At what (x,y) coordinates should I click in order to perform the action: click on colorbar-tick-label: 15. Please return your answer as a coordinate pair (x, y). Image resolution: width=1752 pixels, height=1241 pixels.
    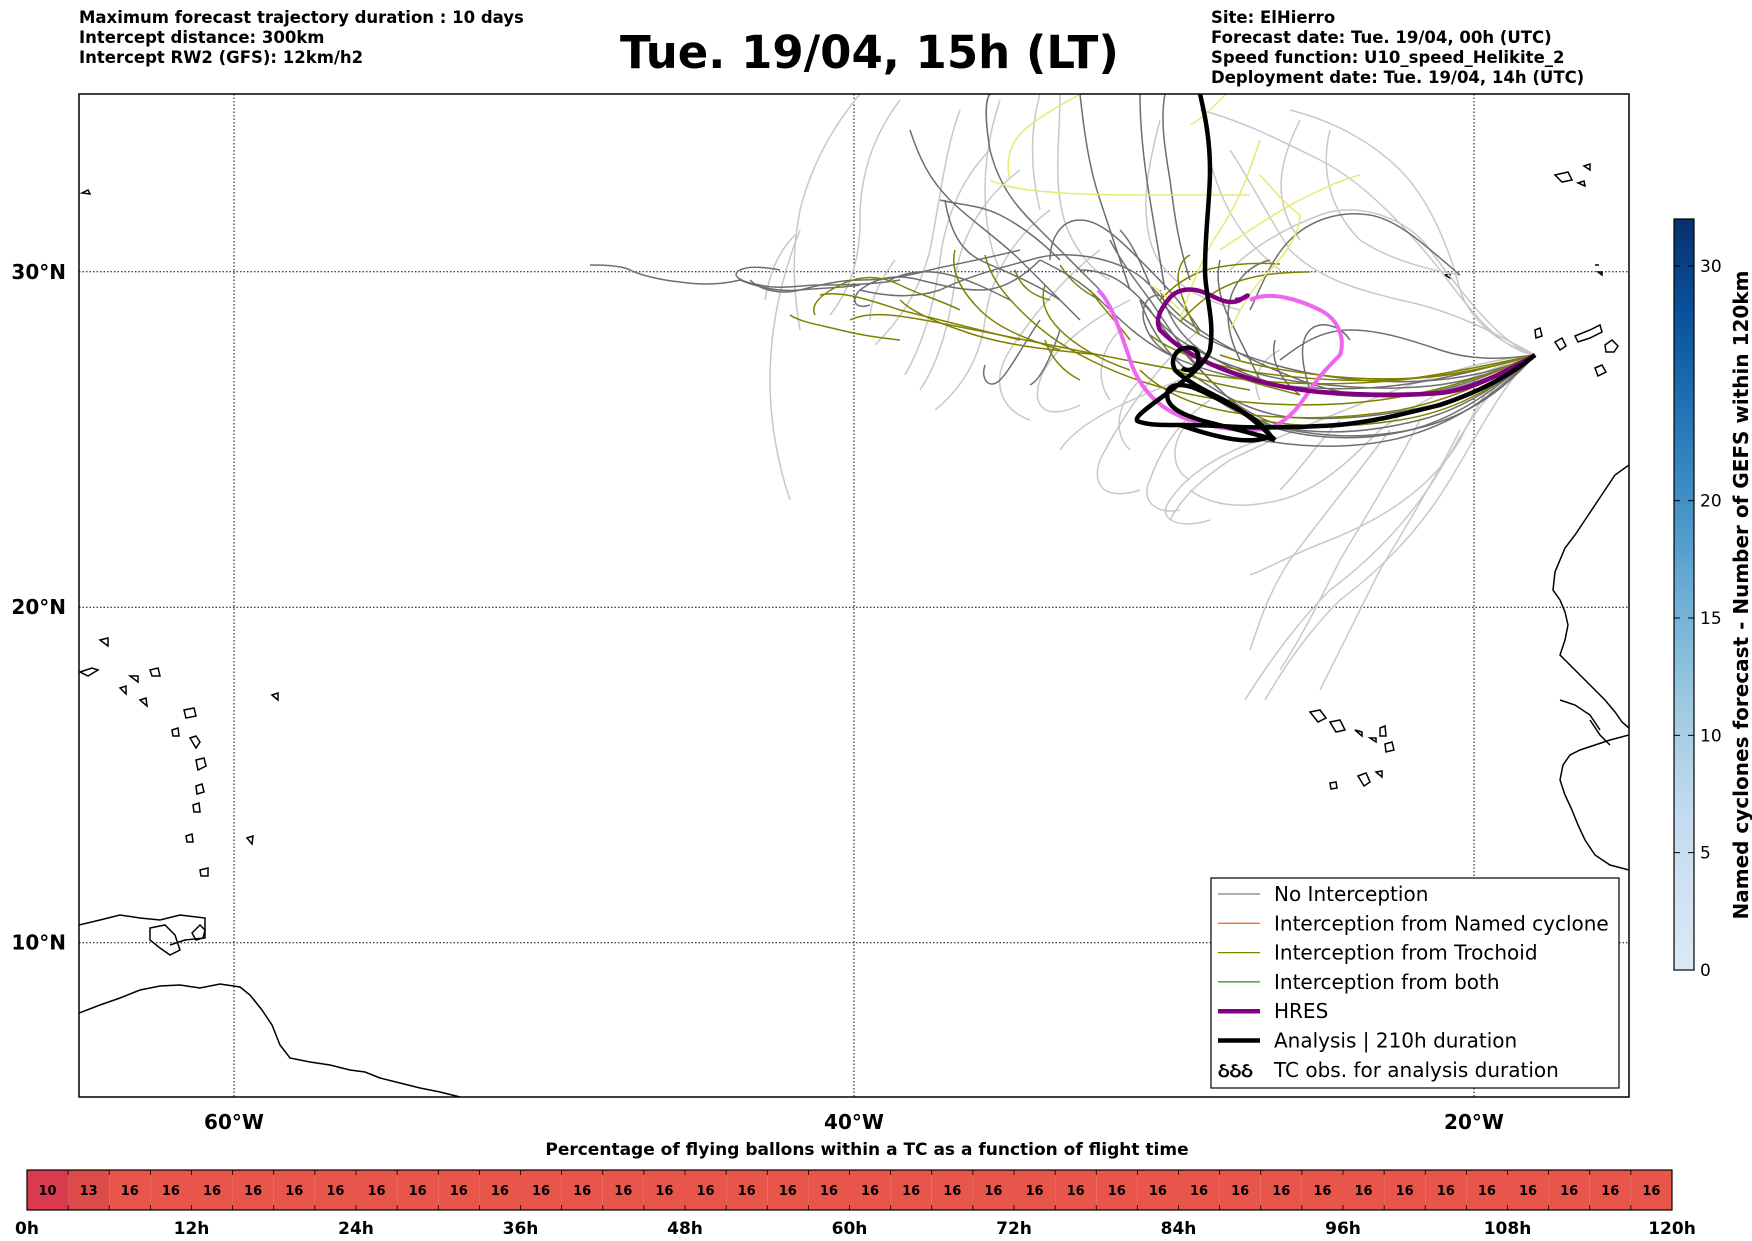
    Looking at the image, I should click on (1711, 619).